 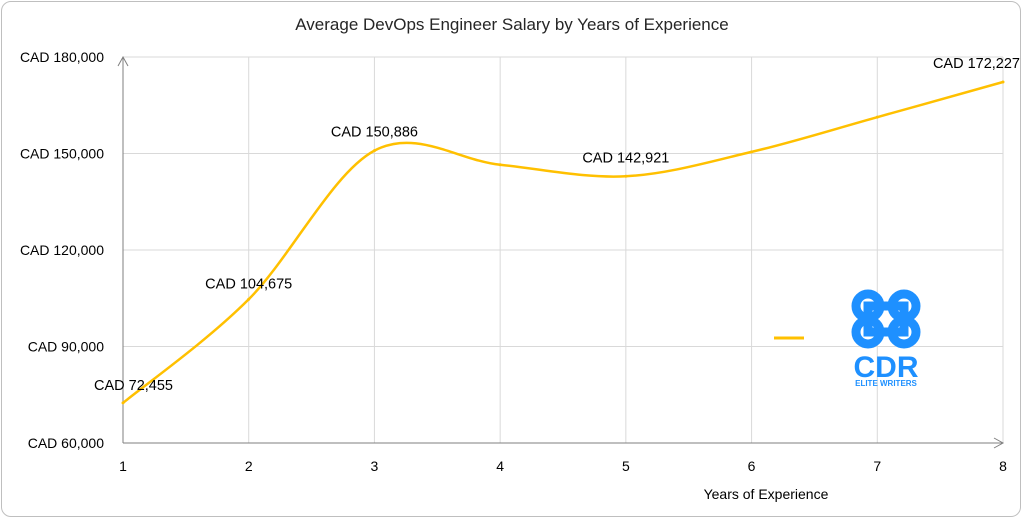 I want to click on x-tick-label: 6, so click(x=752, y=466).